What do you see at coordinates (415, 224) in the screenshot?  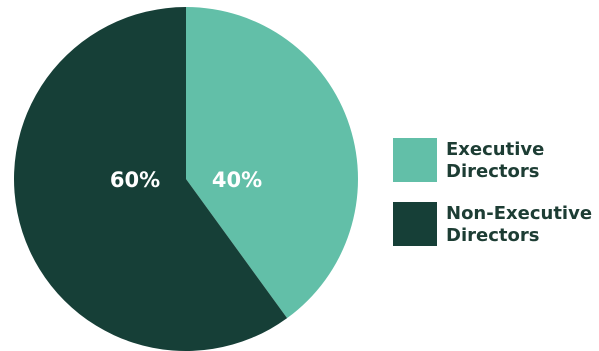 I see `legend-swatch-non-executive-directors` at bounding box center [415, 224].